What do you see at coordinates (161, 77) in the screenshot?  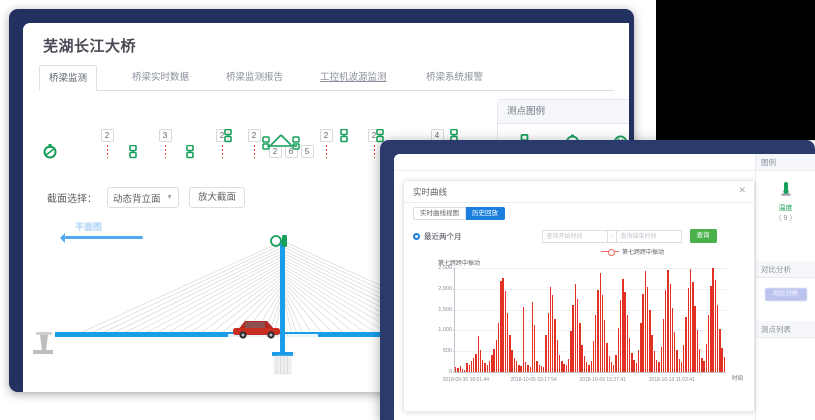 I see `tab-realtime-data: 桥梁实时数据` at bounding box center [161, 77].